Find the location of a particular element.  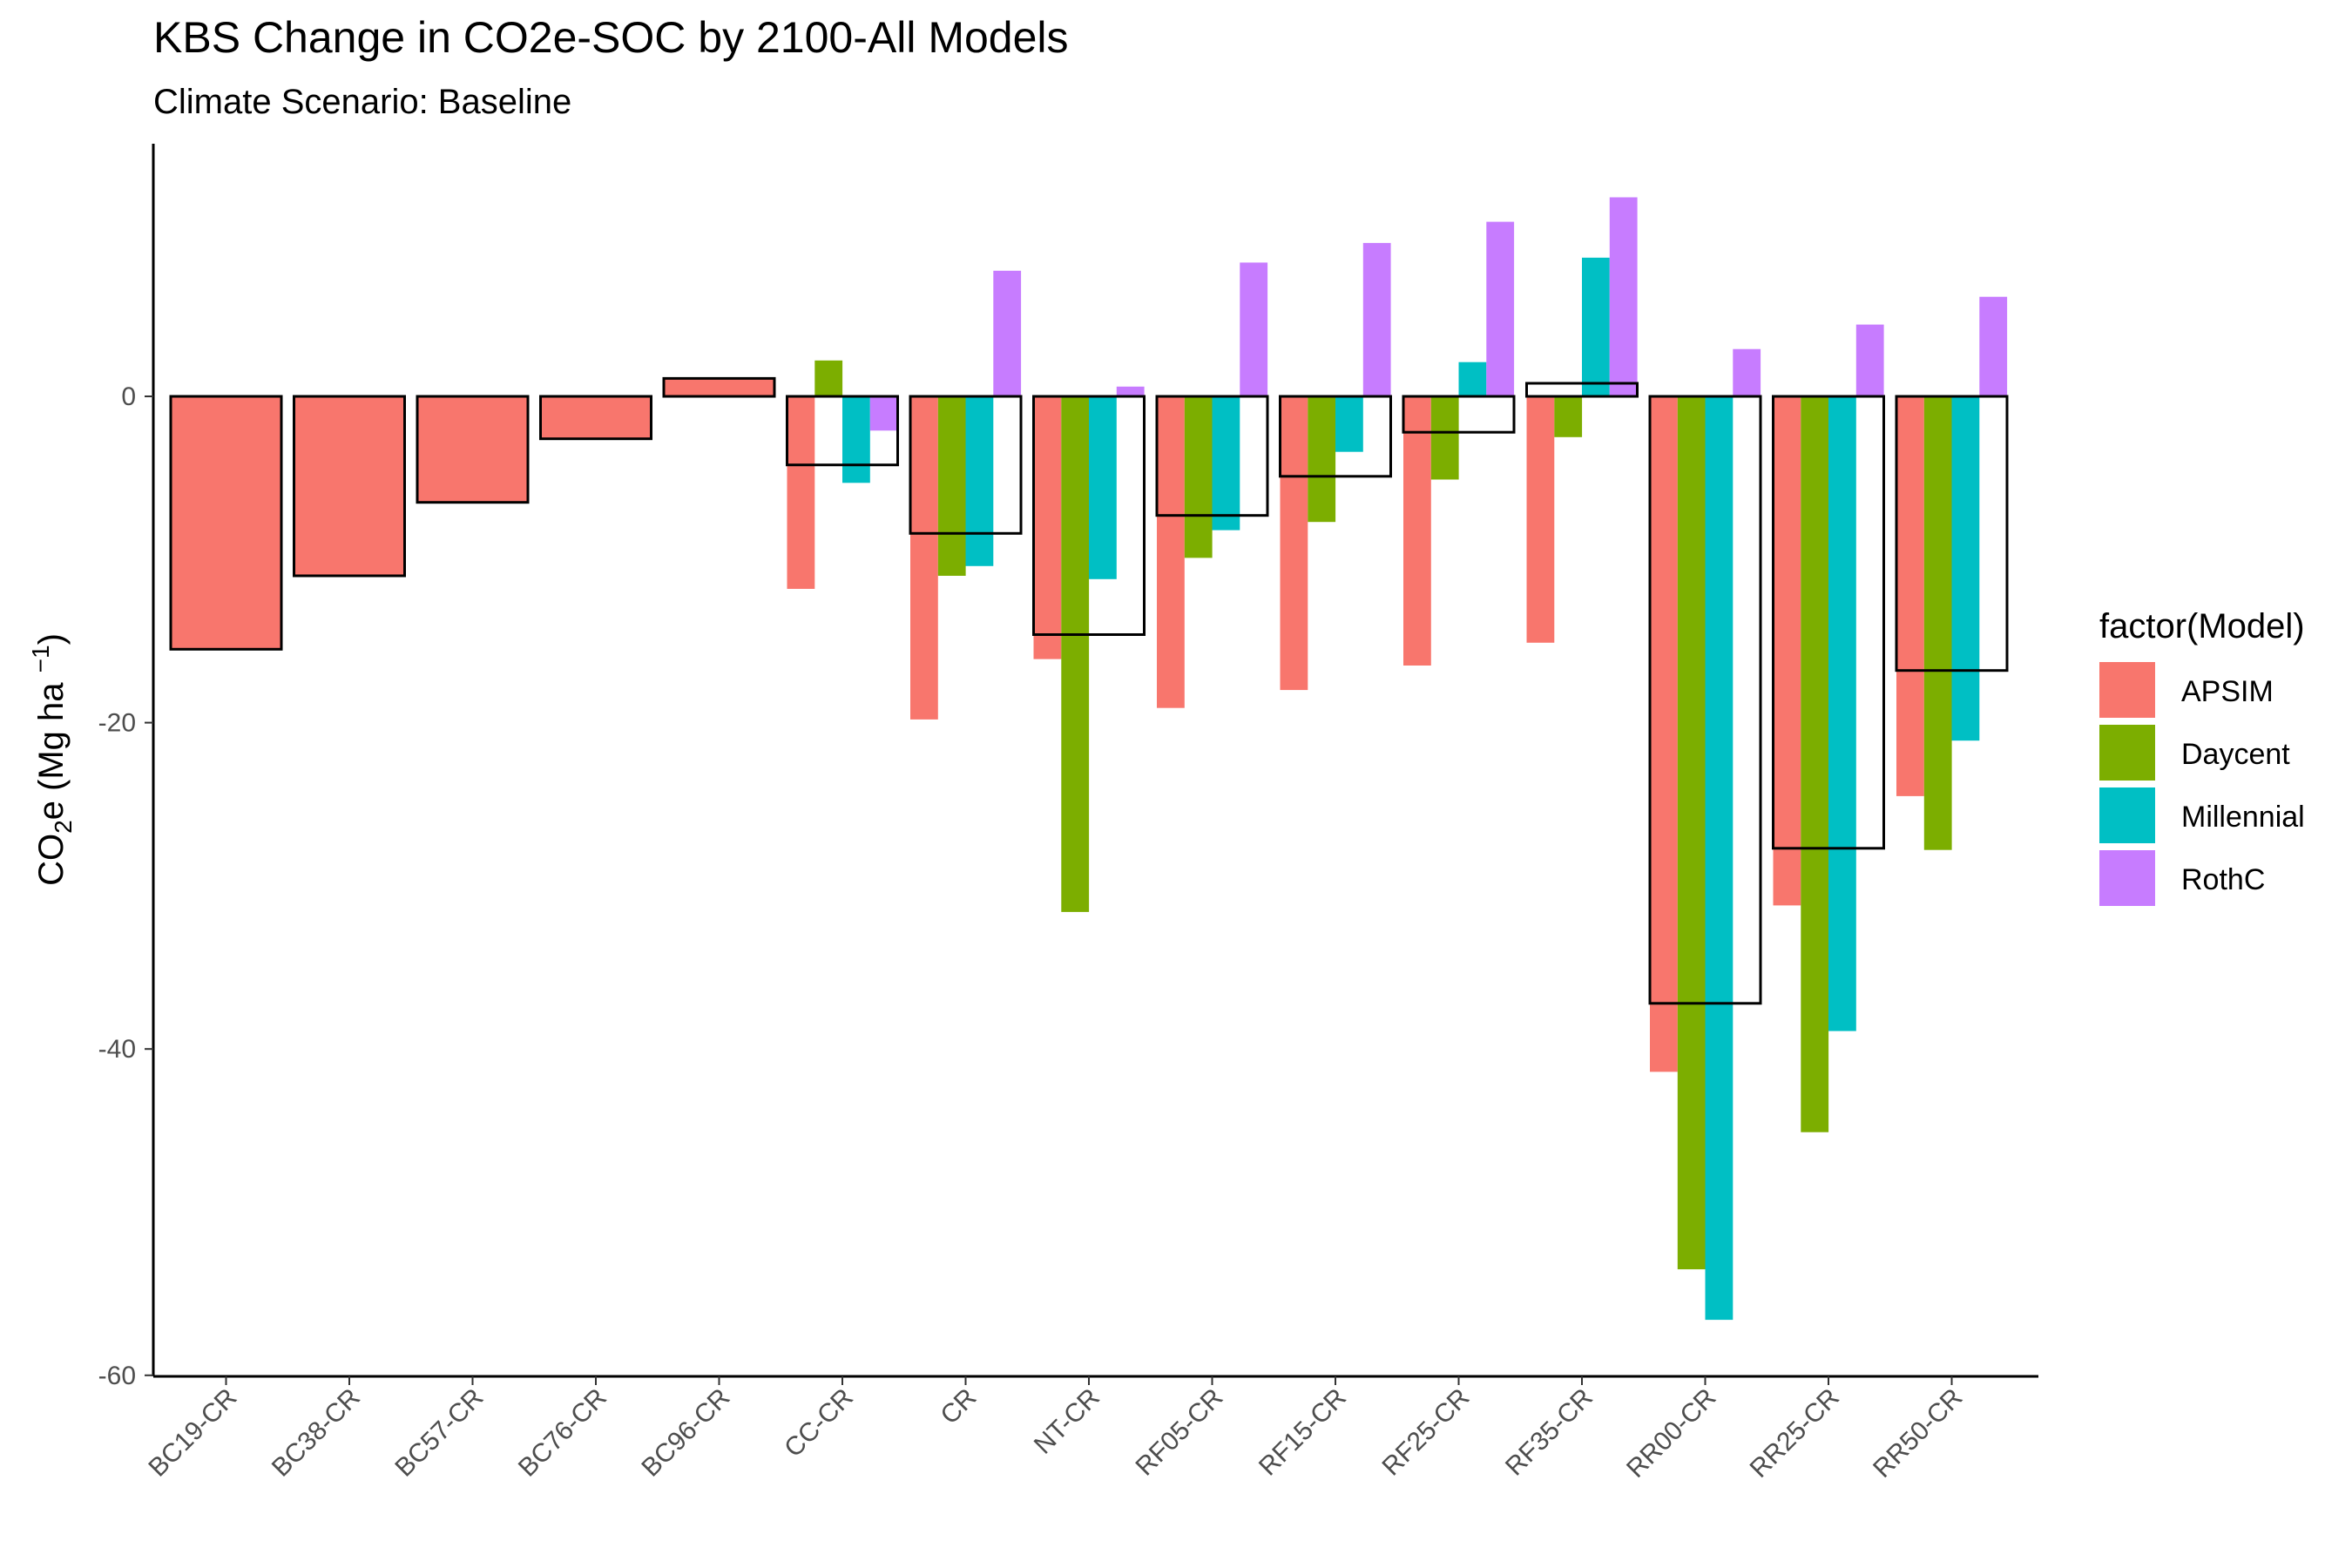

bar-rothc-rf15-cr is located at coordinates (1376, 319).